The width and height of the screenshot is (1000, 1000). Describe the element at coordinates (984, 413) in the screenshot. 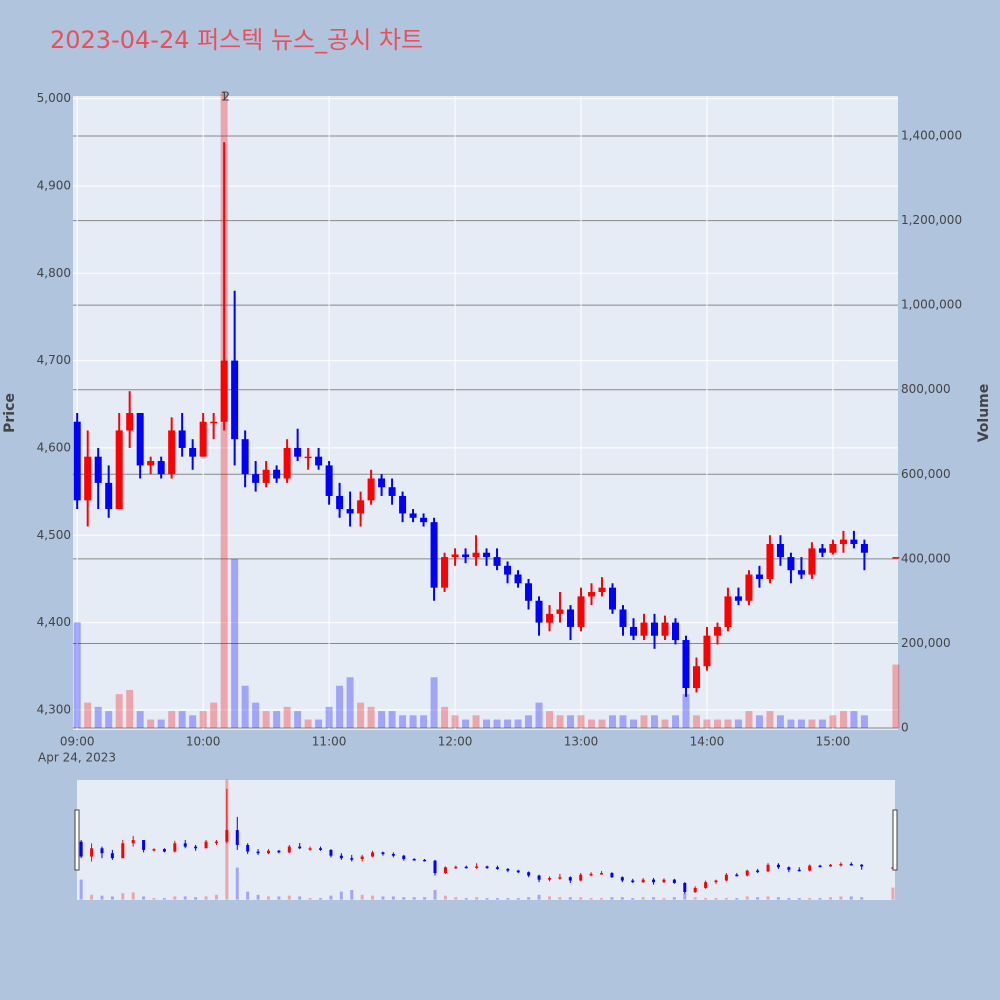

I see `y2-axis-title: Volume` at that location.